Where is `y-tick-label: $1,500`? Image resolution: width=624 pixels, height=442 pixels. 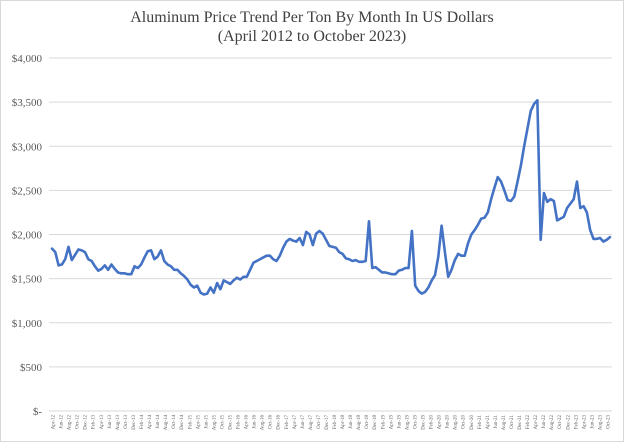 y-tick-label: $1,500 is located at coordinates (27, 280).